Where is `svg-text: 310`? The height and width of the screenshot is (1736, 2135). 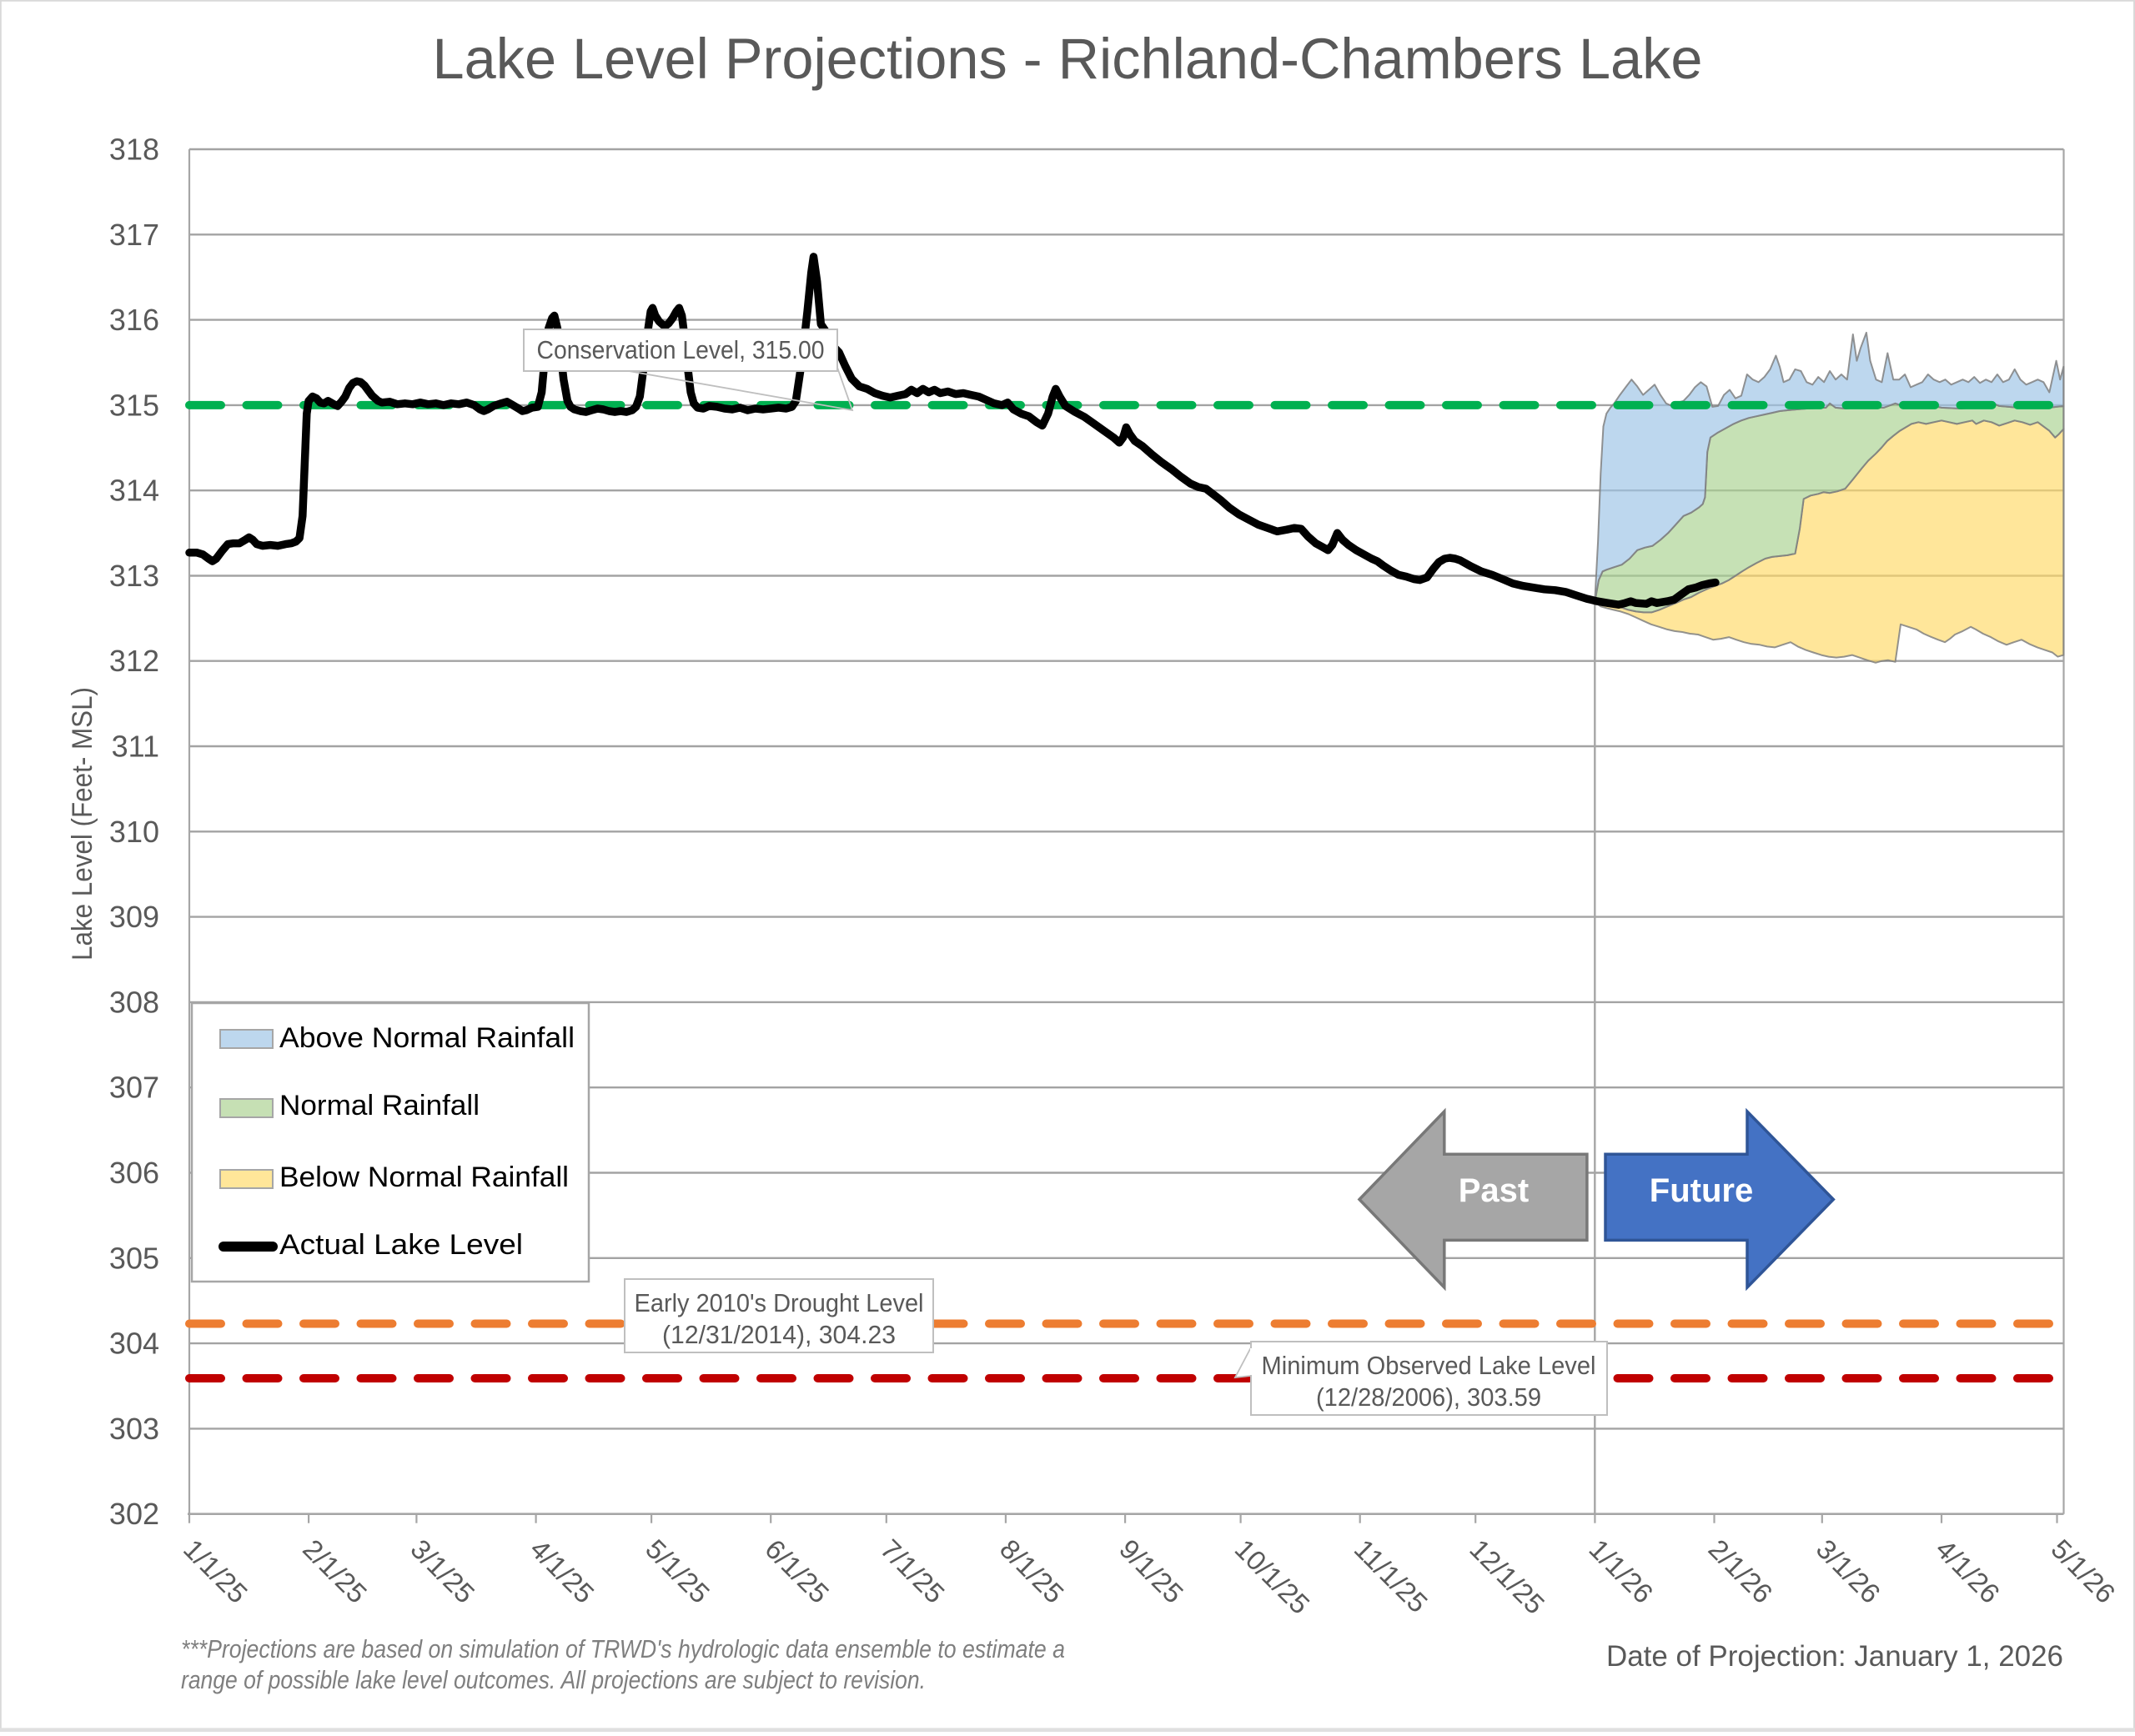
svg-text: 310 is located at coordinates (134, 832).